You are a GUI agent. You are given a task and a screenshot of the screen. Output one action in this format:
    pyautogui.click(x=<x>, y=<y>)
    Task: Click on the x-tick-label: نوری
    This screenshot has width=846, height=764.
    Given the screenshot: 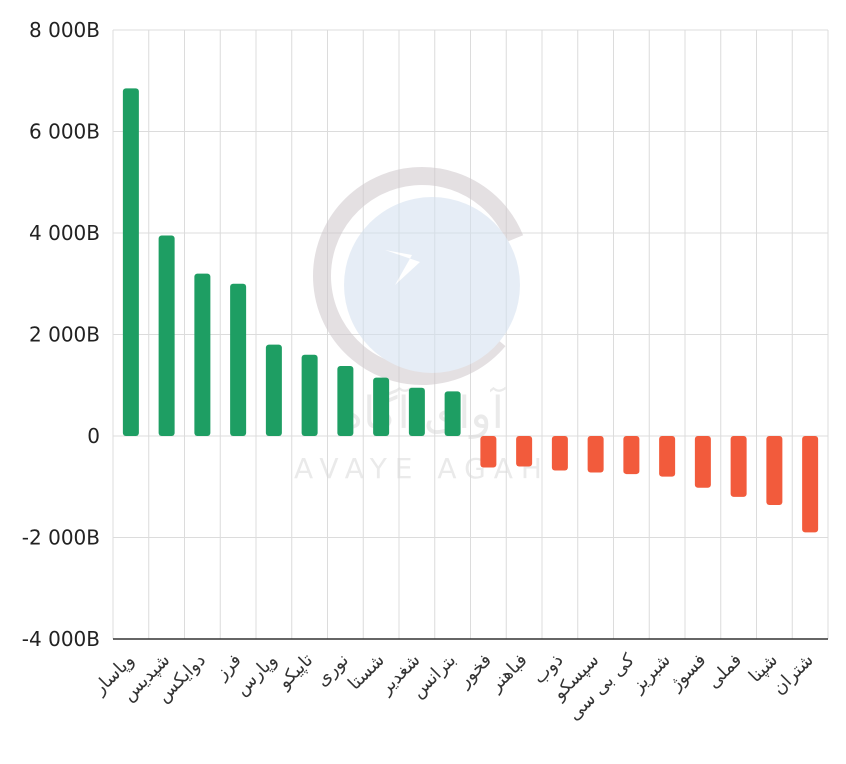 What is the action you would take?
    pyautogui.click(x=332, y=670)
    